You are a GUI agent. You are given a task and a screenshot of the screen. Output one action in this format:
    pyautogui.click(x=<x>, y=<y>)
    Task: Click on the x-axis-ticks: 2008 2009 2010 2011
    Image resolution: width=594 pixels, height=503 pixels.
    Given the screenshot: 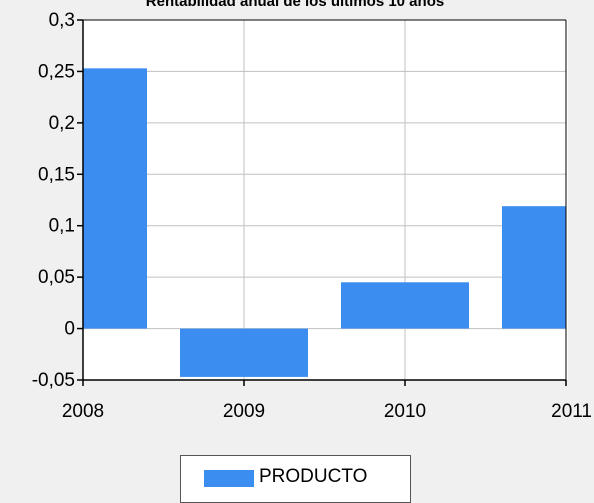 What is the action you would take?
    pyautogui.click(x=327, y=401)
    